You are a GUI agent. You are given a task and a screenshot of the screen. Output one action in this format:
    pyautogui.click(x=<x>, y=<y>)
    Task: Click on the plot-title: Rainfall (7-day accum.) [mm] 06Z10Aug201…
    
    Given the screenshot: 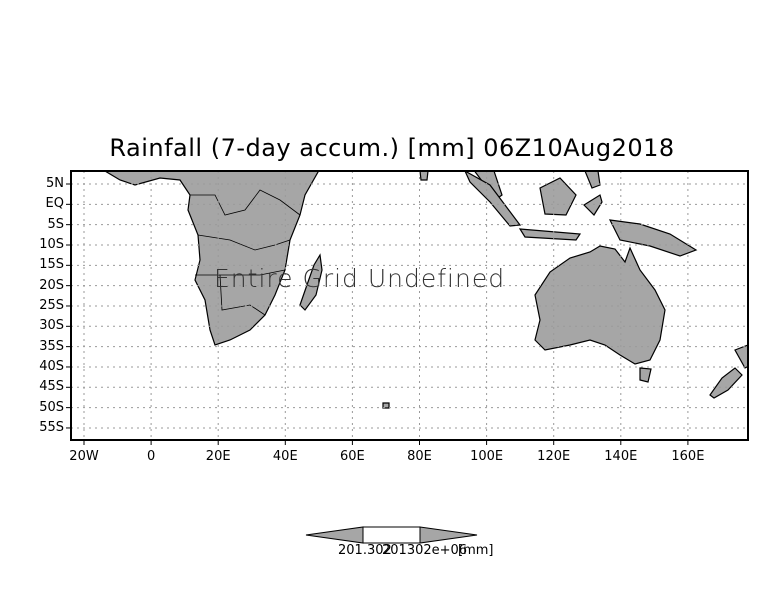 What is the action you would take?
    pyautogui.click(x=392, y=148)
    